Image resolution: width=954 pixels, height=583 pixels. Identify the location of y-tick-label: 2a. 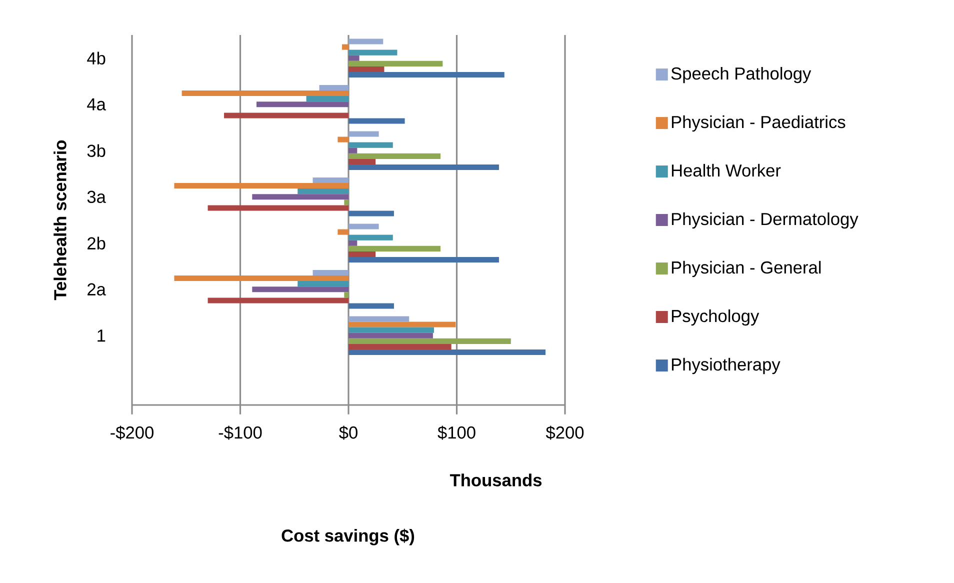
(97, 289).